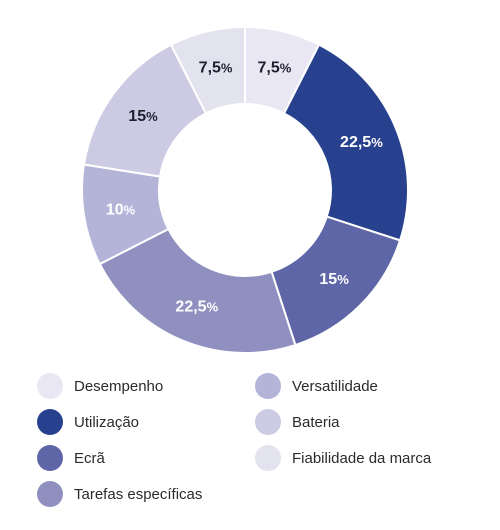  Describe the element at coordinates (121, 209) in the screenshot. I see `slice-value-label: 10%` at that location.